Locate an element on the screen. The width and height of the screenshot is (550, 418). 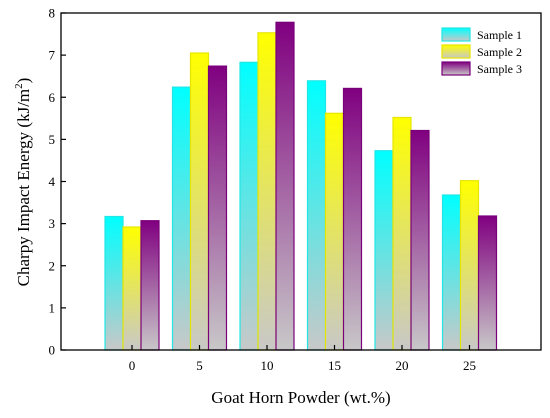
x-axis-title: Goat Horn Powder (wt.%) is located at coordinates (300, 397).